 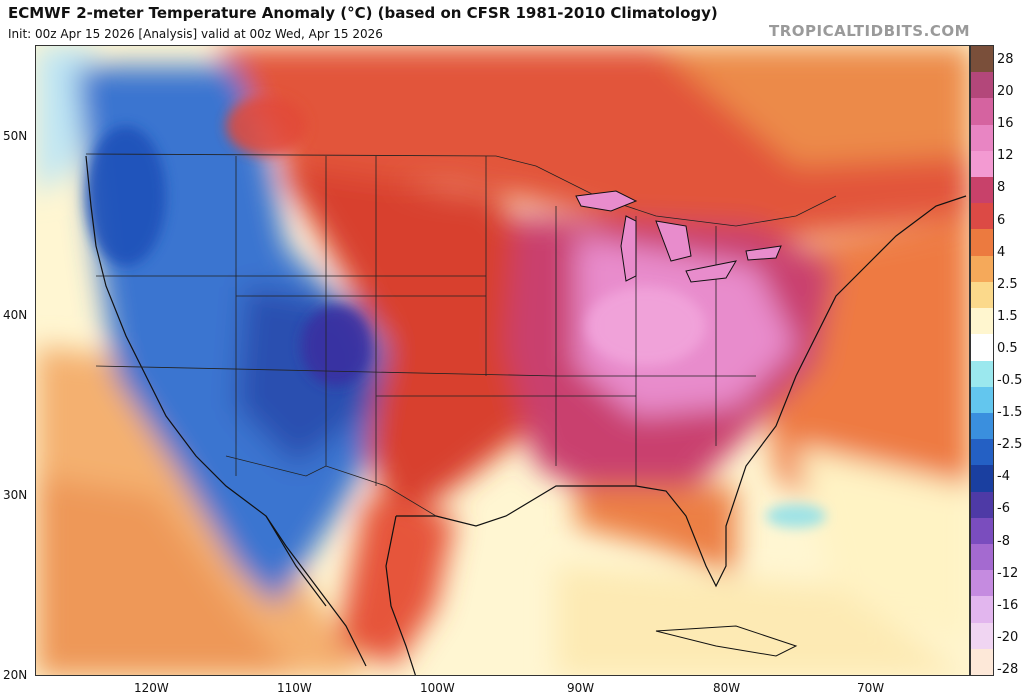 I want to click on colorbar-label: 12, so click(x=1005, y=156).